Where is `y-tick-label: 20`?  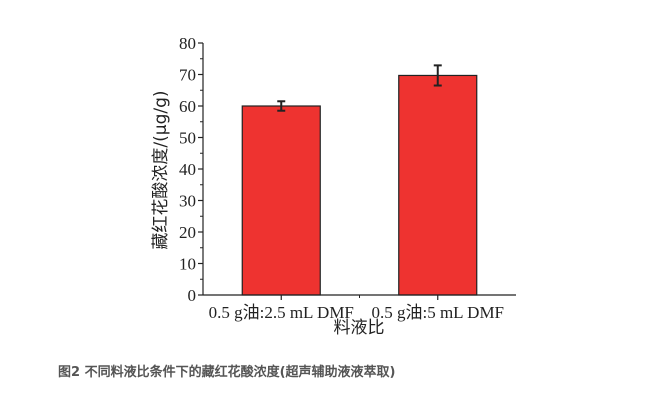
y-tick-label: 20 is located at coordinates (187, 232).